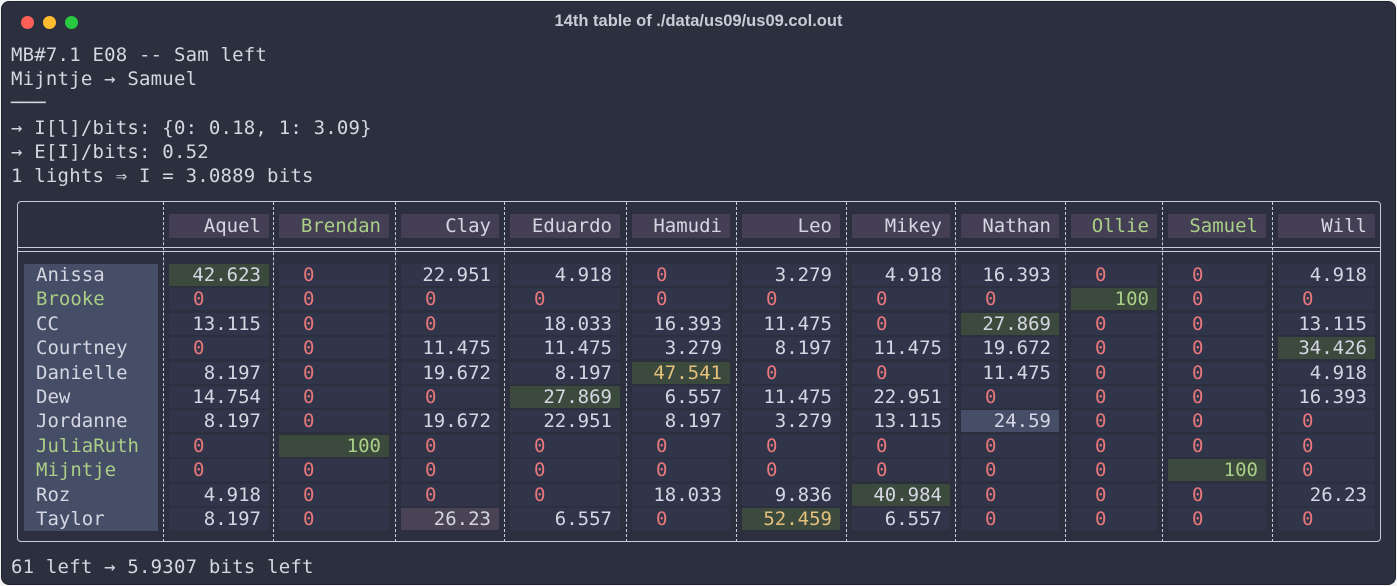 The image size is (1397, 586). I want to click on row-label: Courtney, so click(82, 348).